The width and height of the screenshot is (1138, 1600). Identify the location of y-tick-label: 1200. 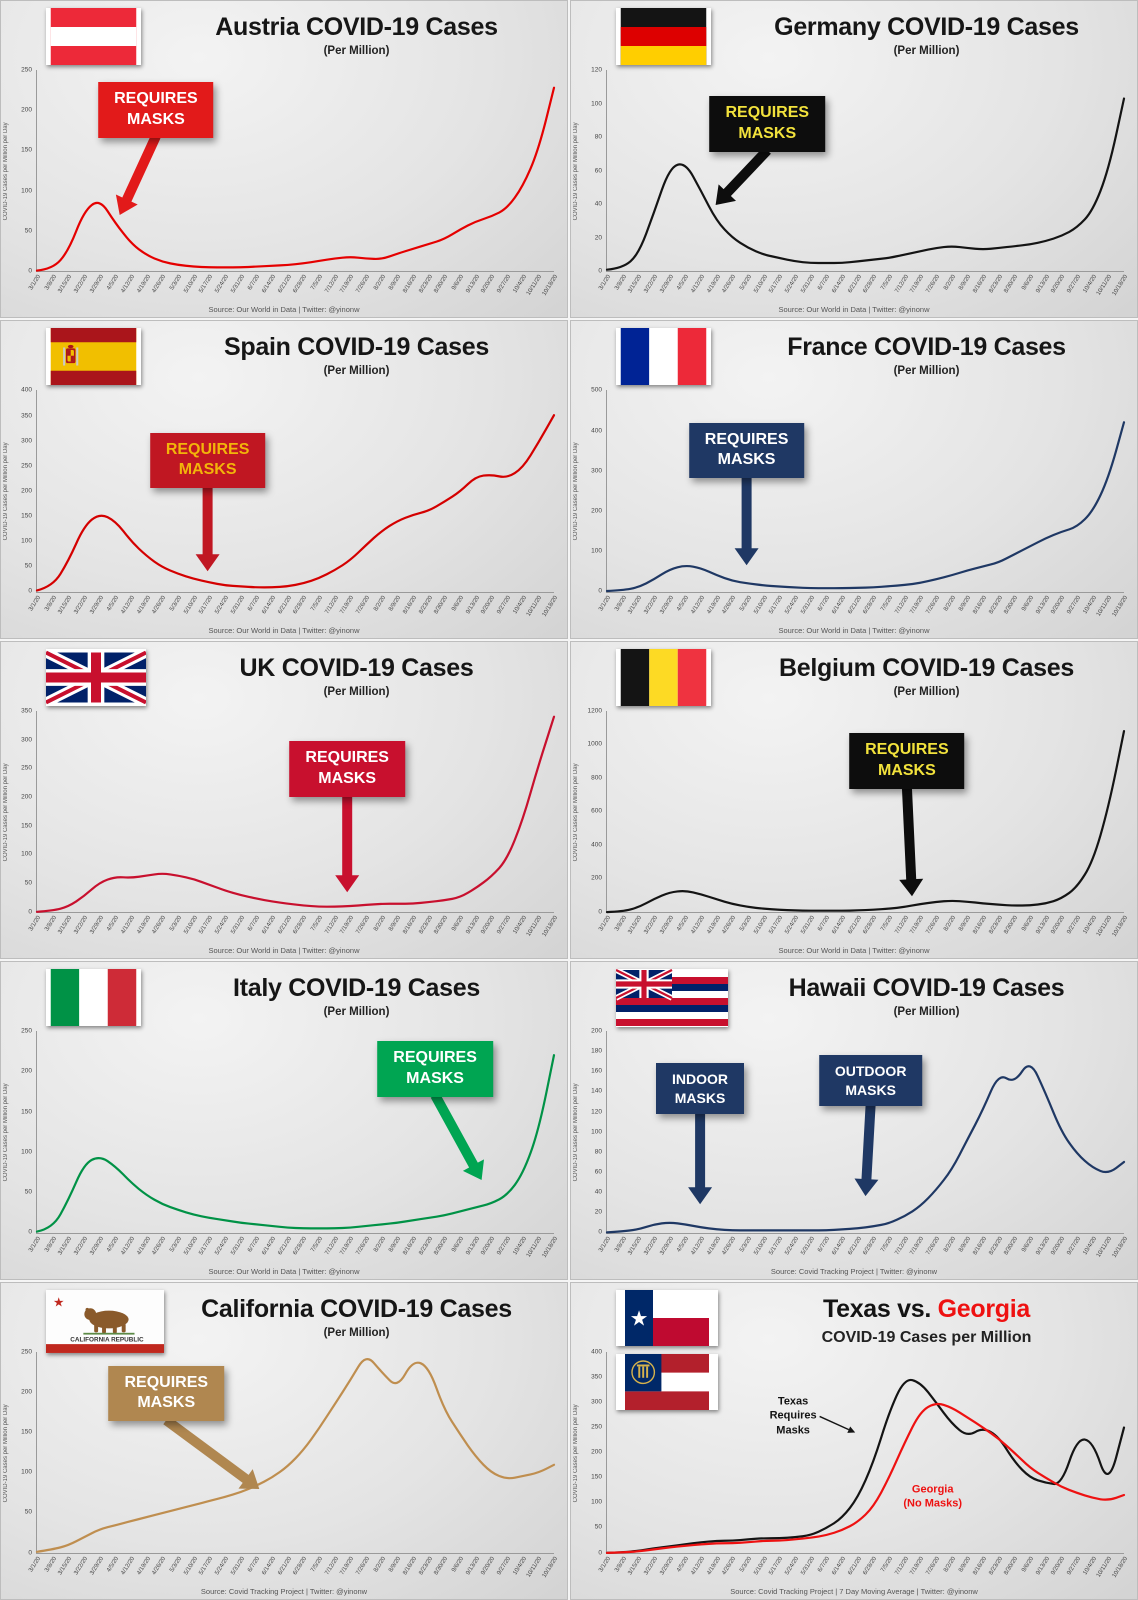
(594, 711).